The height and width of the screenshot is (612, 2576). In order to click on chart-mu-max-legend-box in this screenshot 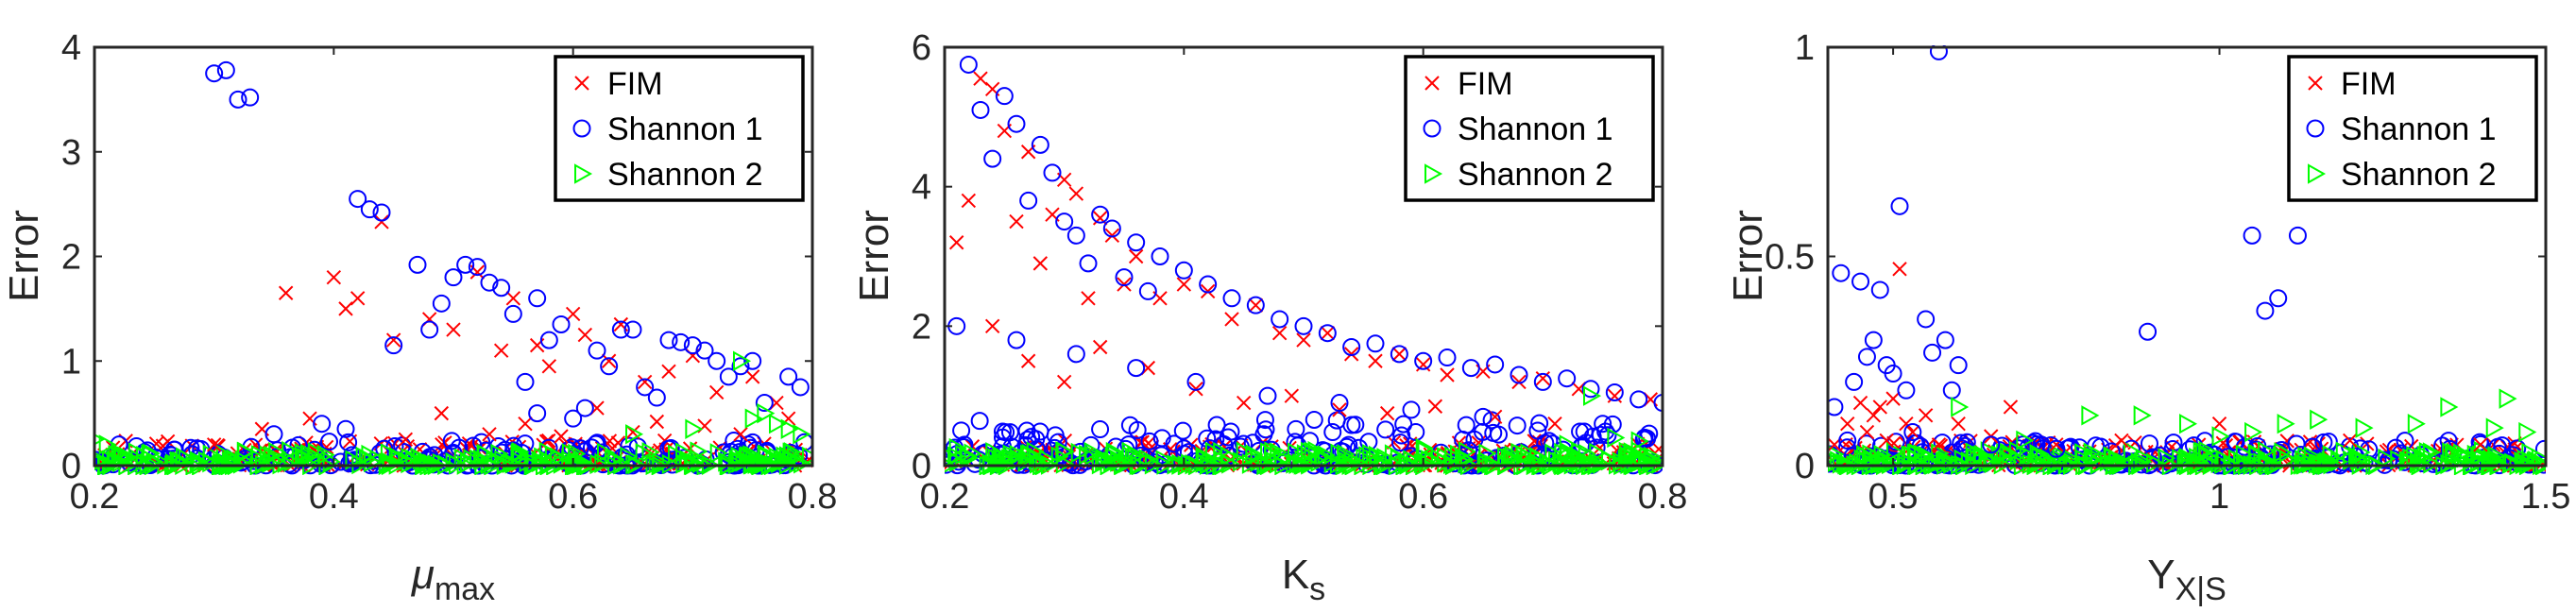, I will do `click(679, 128)`.